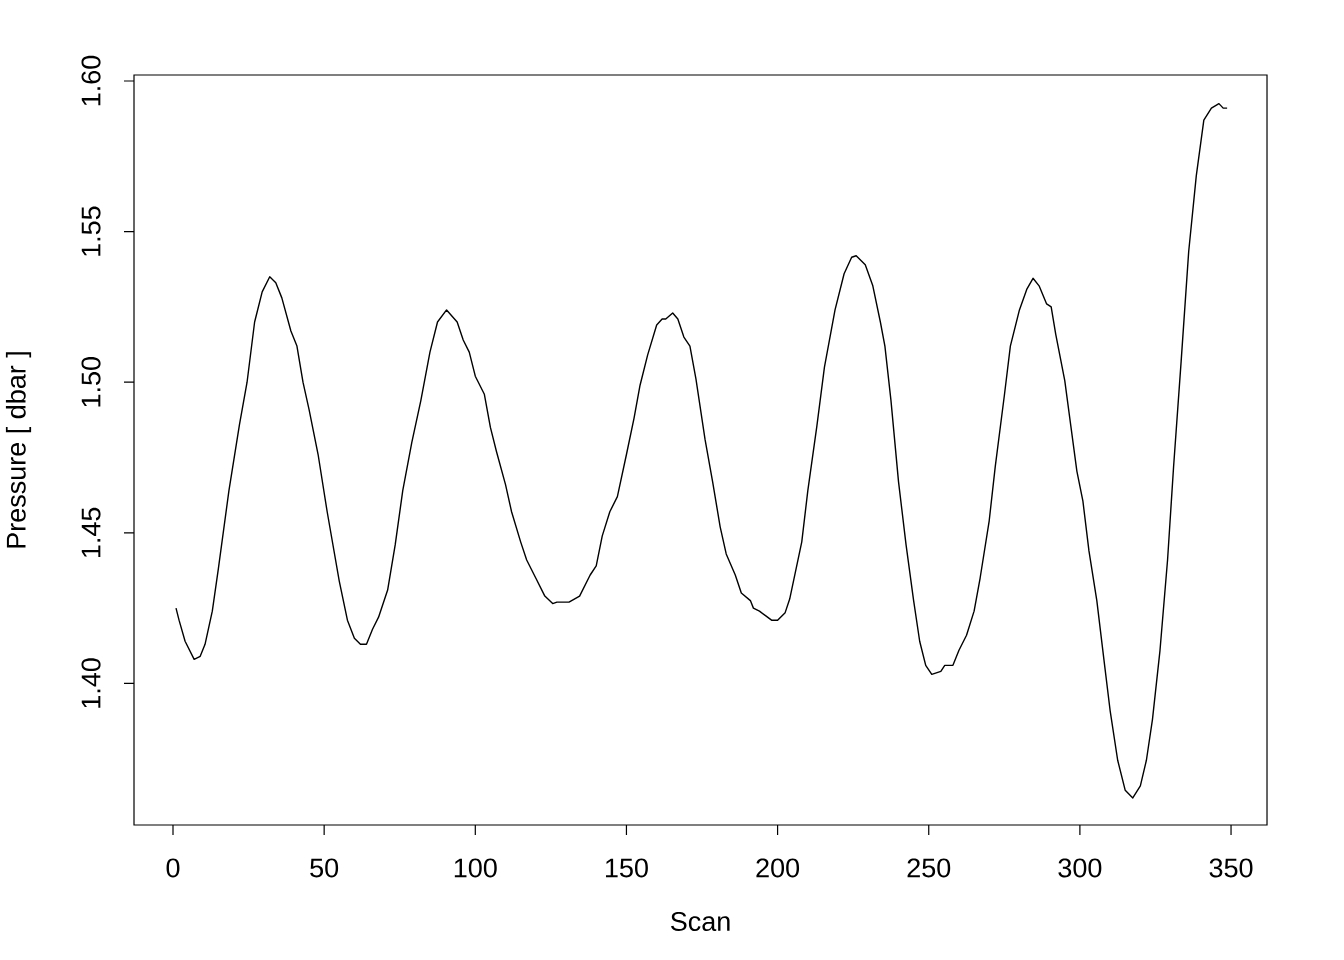  What do you see at coordinates (91, 231) in the screenshot?
I see `y-tick-label: 1.55` at bounding box center [91, 231].